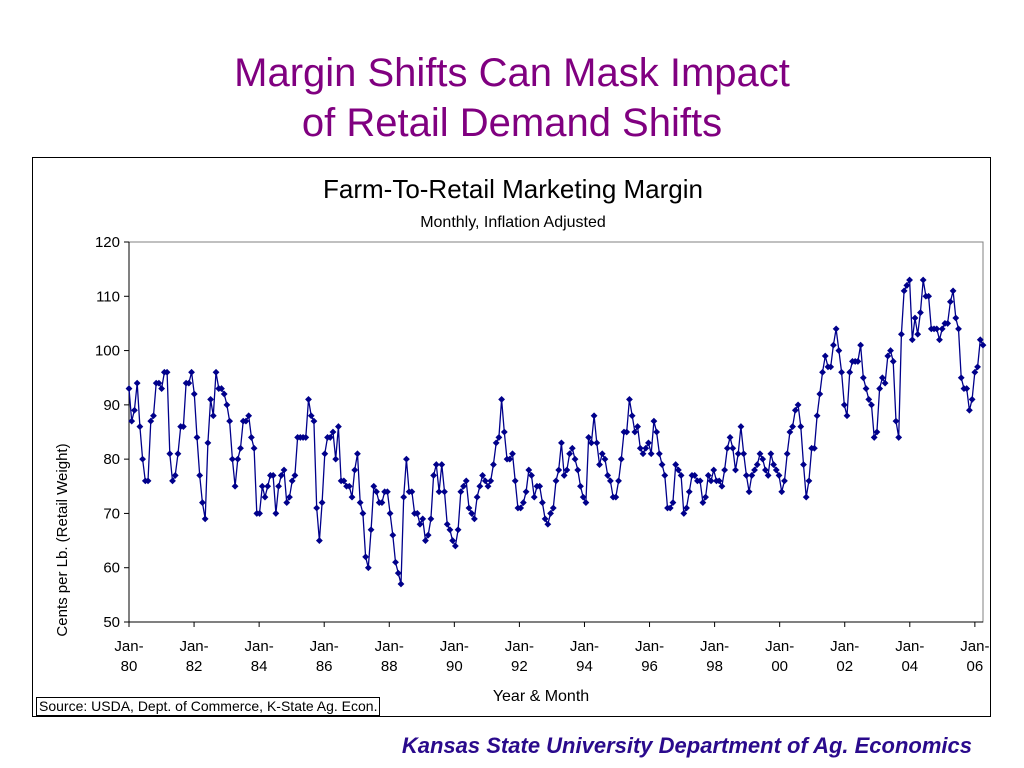 This screenshot has width=1024, height=768. What do you see at coordinates (519, 656) in the screenshot?
I see `x-tick-label: Jan-92` at bounding box center [519, 656].